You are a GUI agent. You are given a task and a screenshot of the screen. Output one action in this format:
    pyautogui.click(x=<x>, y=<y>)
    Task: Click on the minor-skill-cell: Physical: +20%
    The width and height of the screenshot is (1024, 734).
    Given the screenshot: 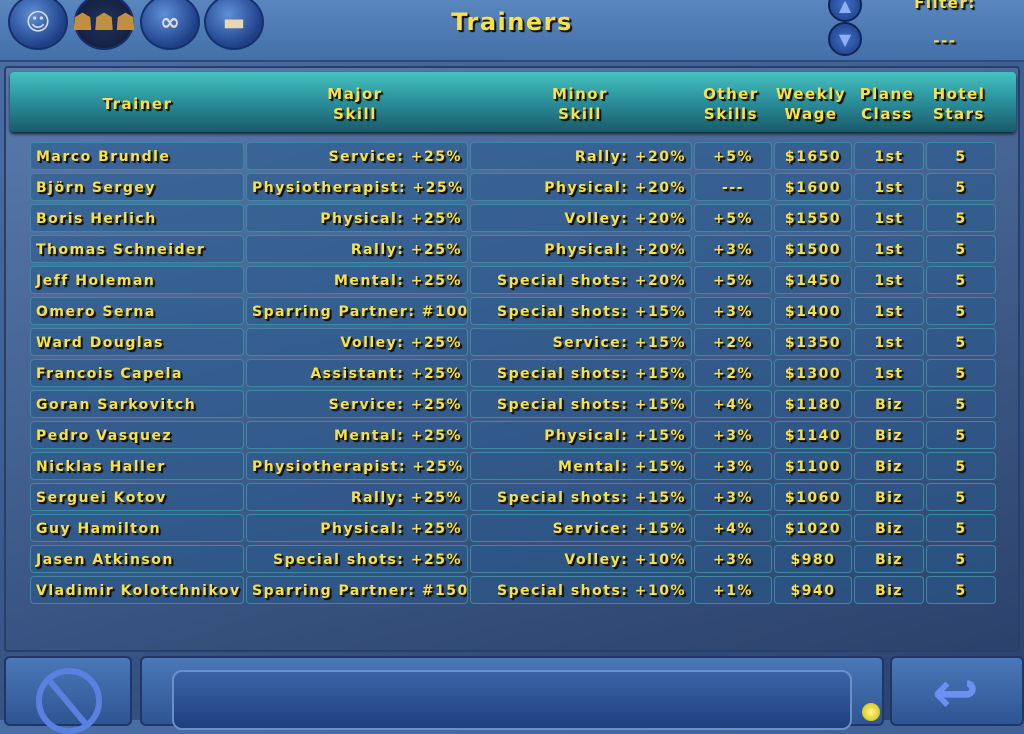 What is the action you would take?
    pyautogui.click(x=581, y=187)
    